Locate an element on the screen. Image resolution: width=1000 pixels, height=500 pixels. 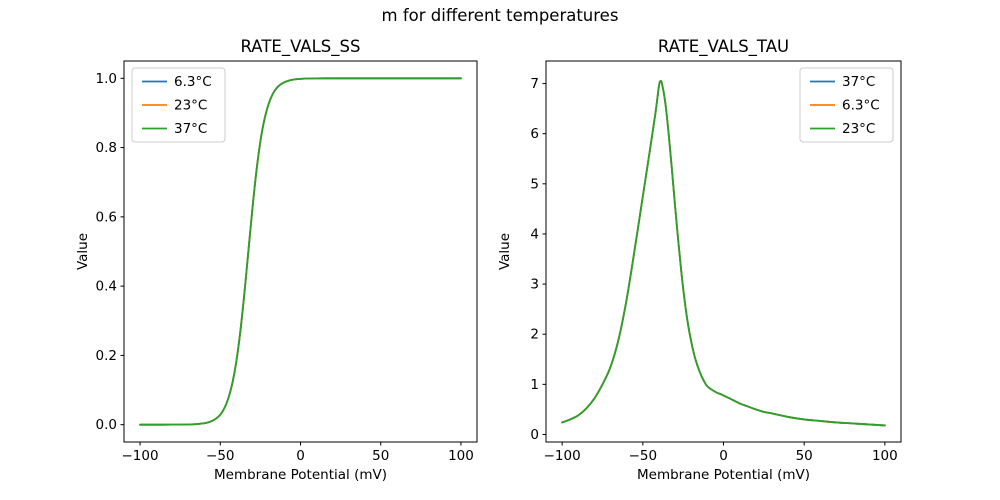
y-tick-label: 0.4 is located at coordinates (106, 287).